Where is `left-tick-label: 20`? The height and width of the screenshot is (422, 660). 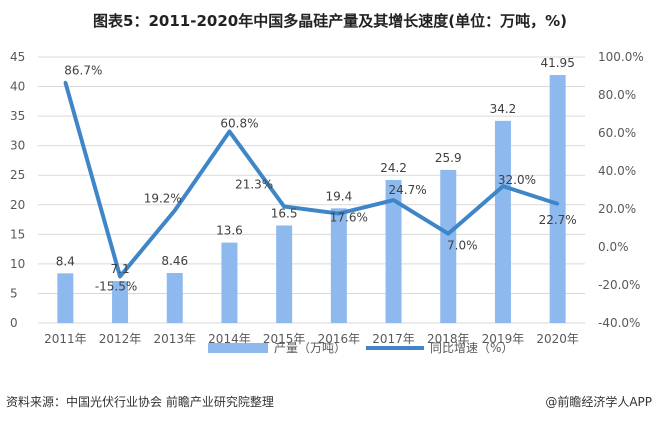
left-tick-label: 20 is located at coordinates (17, 205).